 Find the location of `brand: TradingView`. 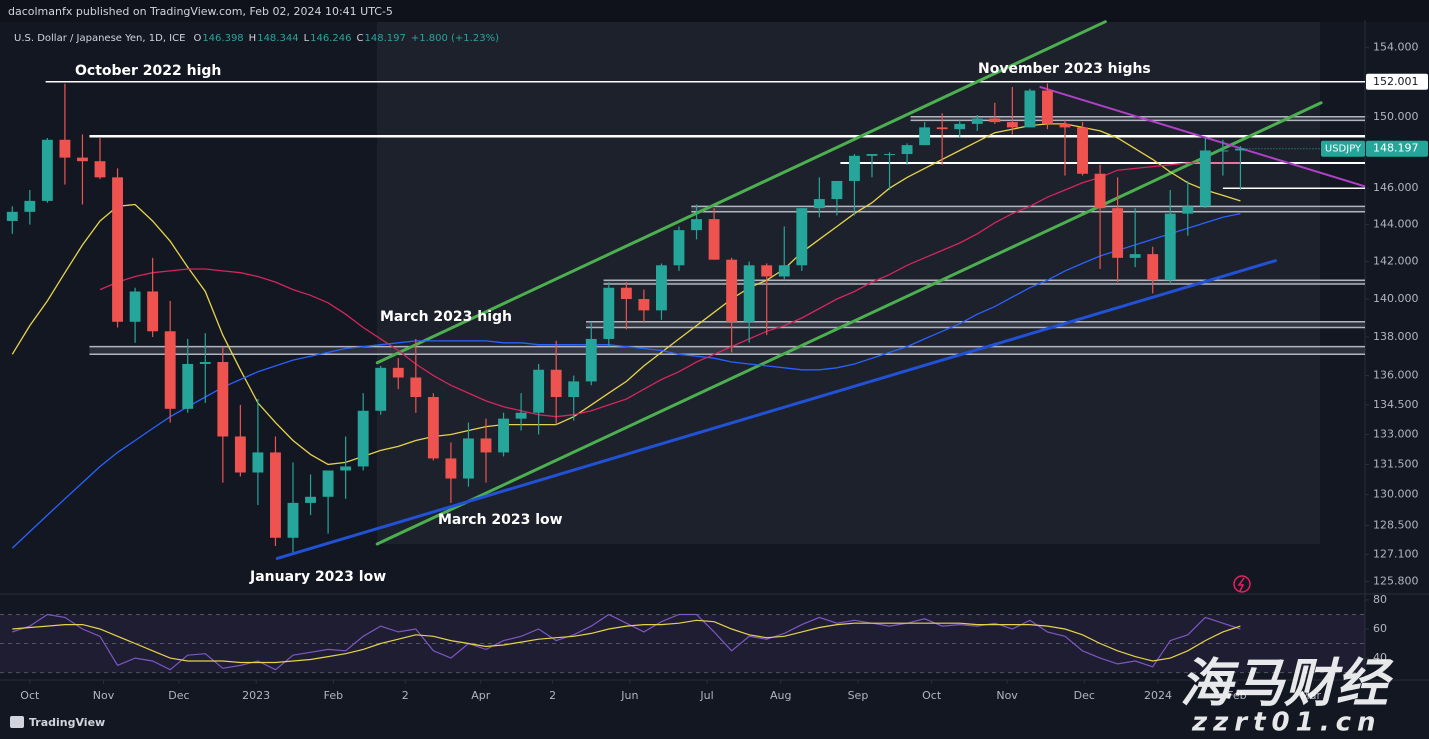

brand: TradingView is located at coordinates (67, 722).